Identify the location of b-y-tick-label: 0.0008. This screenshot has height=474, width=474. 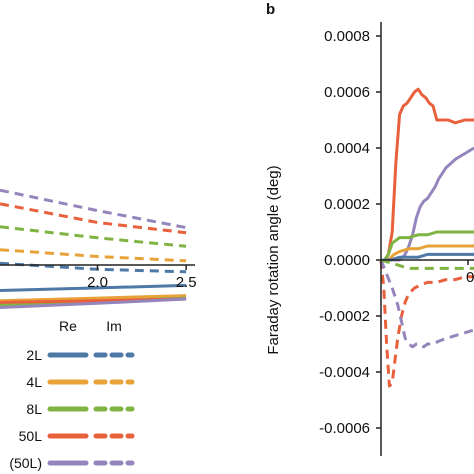
(347, 36).